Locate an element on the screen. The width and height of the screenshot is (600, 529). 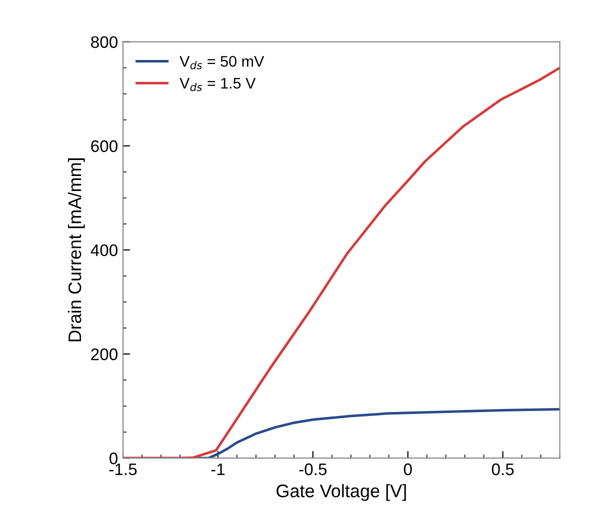
y-tick-label: 0 is located at coordinates (114, 458).